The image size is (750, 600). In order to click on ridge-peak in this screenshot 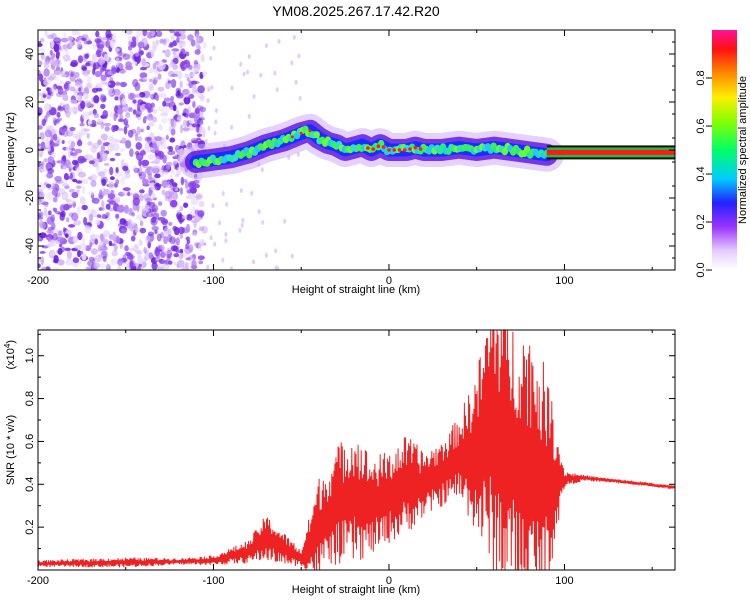, I will do `click(394, 150)`.